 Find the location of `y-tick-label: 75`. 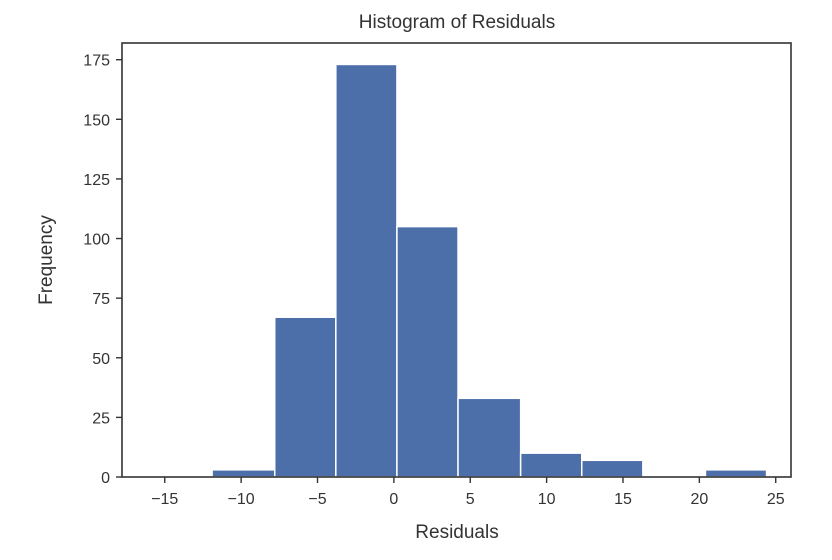

y-tick-label: 75 is located at coordinates (101, 299).